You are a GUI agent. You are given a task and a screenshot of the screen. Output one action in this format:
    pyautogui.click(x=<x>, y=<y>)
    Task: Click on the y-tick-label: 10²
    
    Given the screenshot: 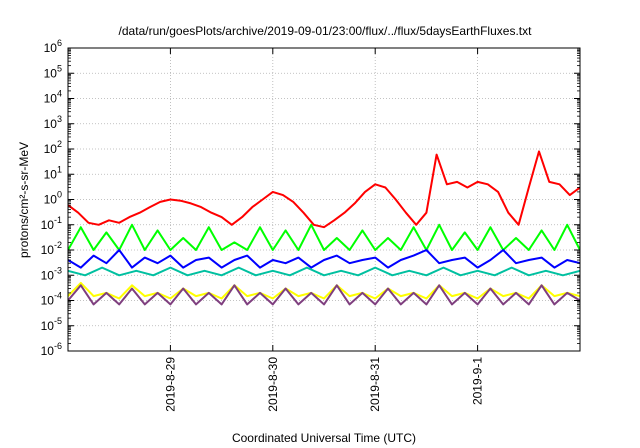 What is the action you would take?
    pyautogui.click(x=53, y=147)
    